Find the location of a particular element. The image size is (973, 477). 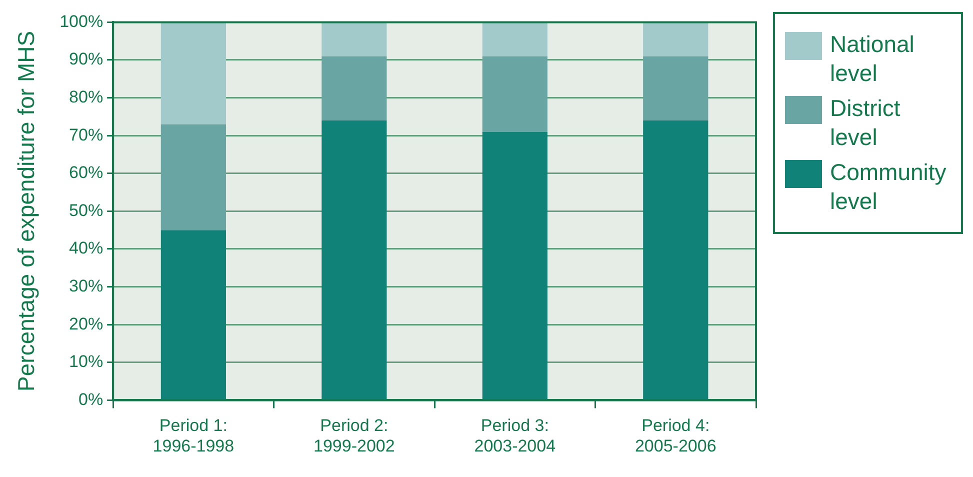

y-tick-label: 100% is located at coordinates (82, 21).